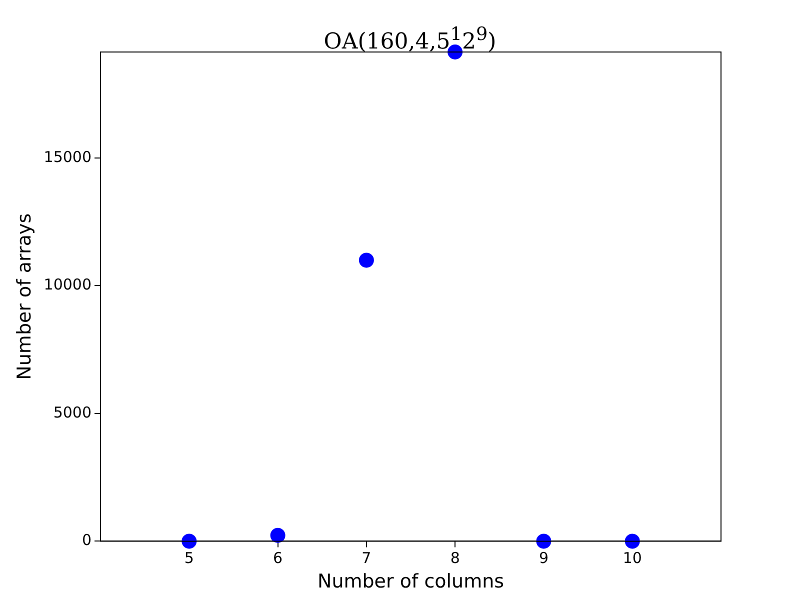  What do you see at coordinates (87, 540) in the screenshot?
I see `y-tick-label: 0` at bounding box center [87, 540].